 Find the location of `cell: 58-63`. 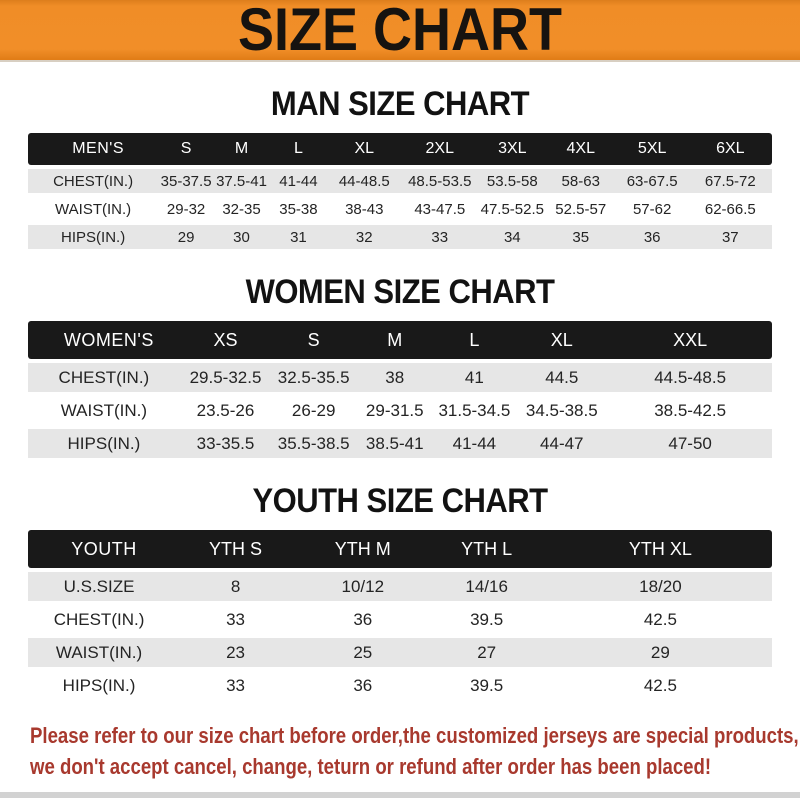

cell: 58-63 is located at coordinates (580, 181).